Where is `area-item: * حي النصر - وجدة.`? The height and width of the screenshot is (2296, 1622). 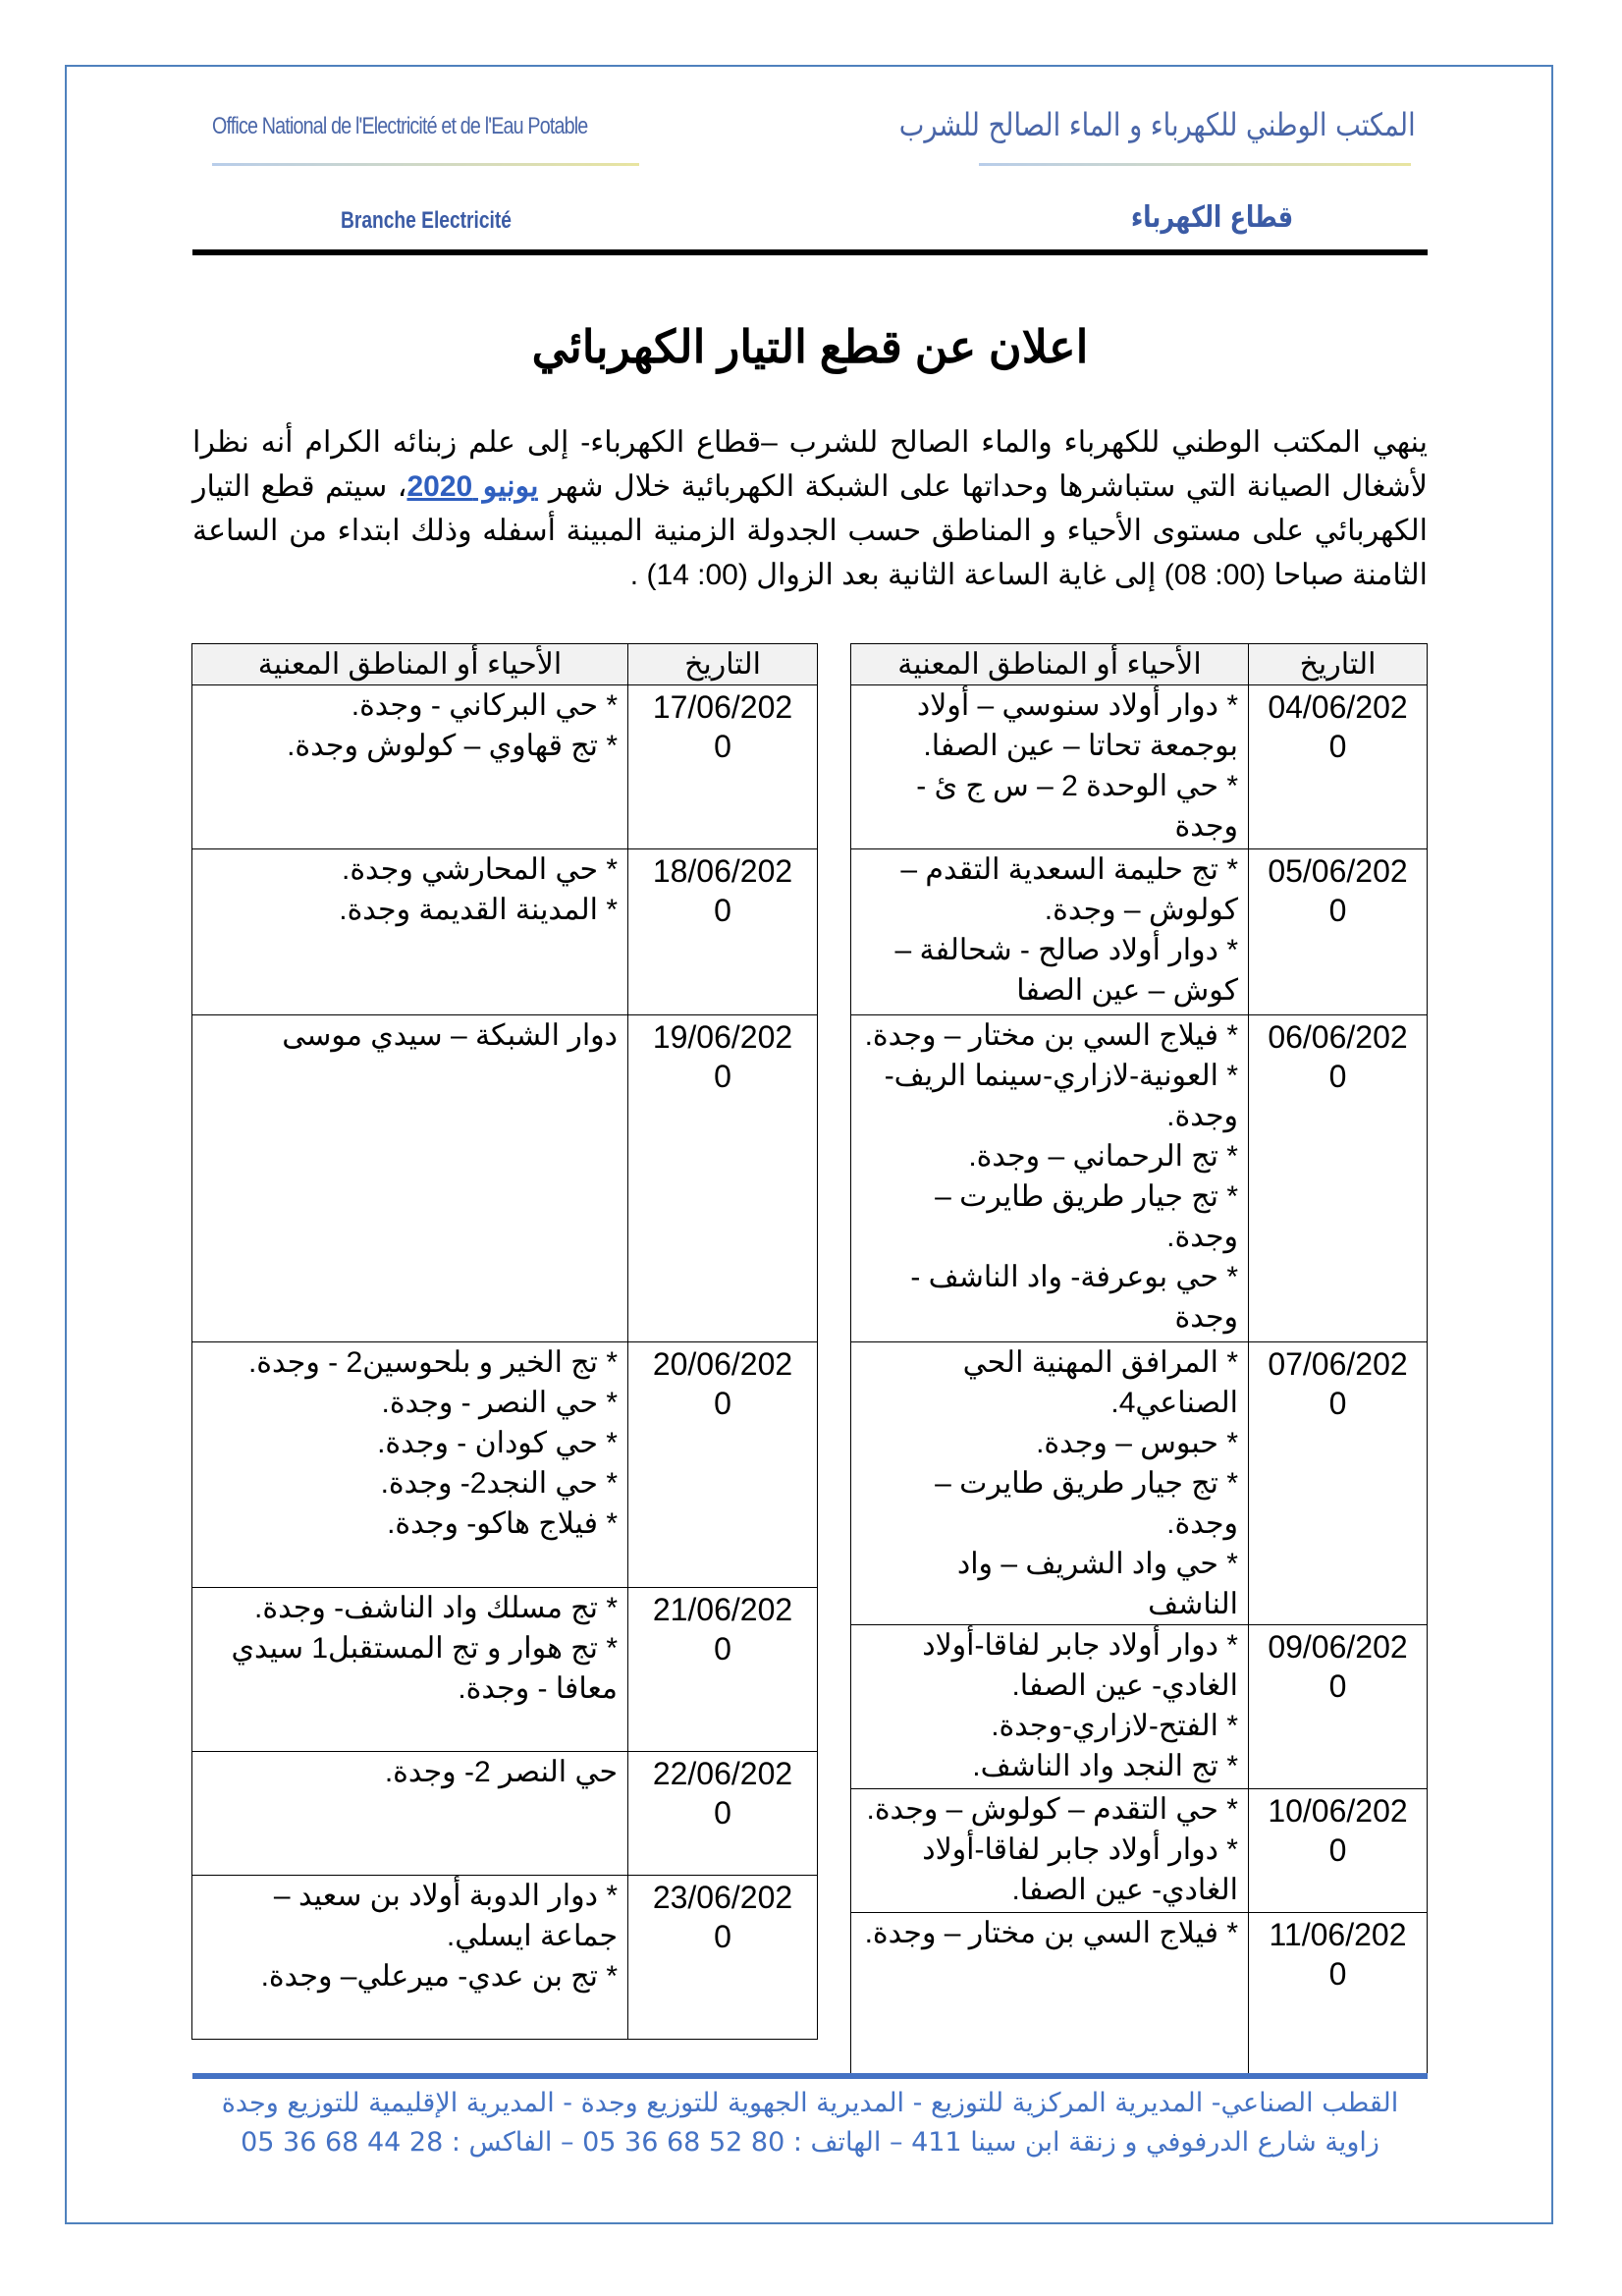 area-item: * حي النصر - وجدة. is located at coordinates (499, 1403).